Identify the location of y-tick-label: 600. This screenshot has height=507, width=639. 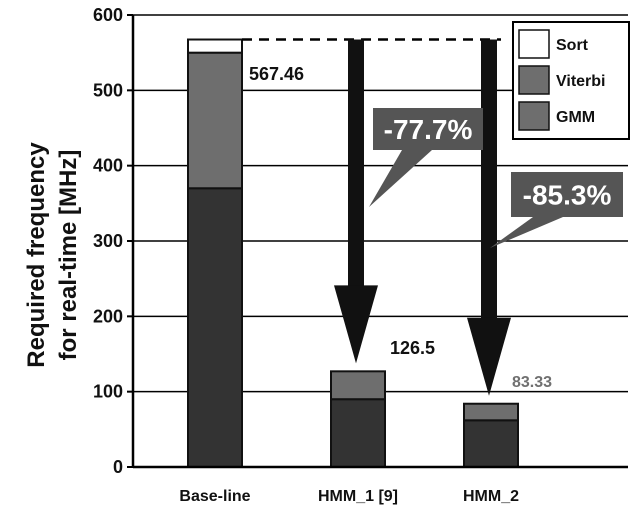
(108, 15).